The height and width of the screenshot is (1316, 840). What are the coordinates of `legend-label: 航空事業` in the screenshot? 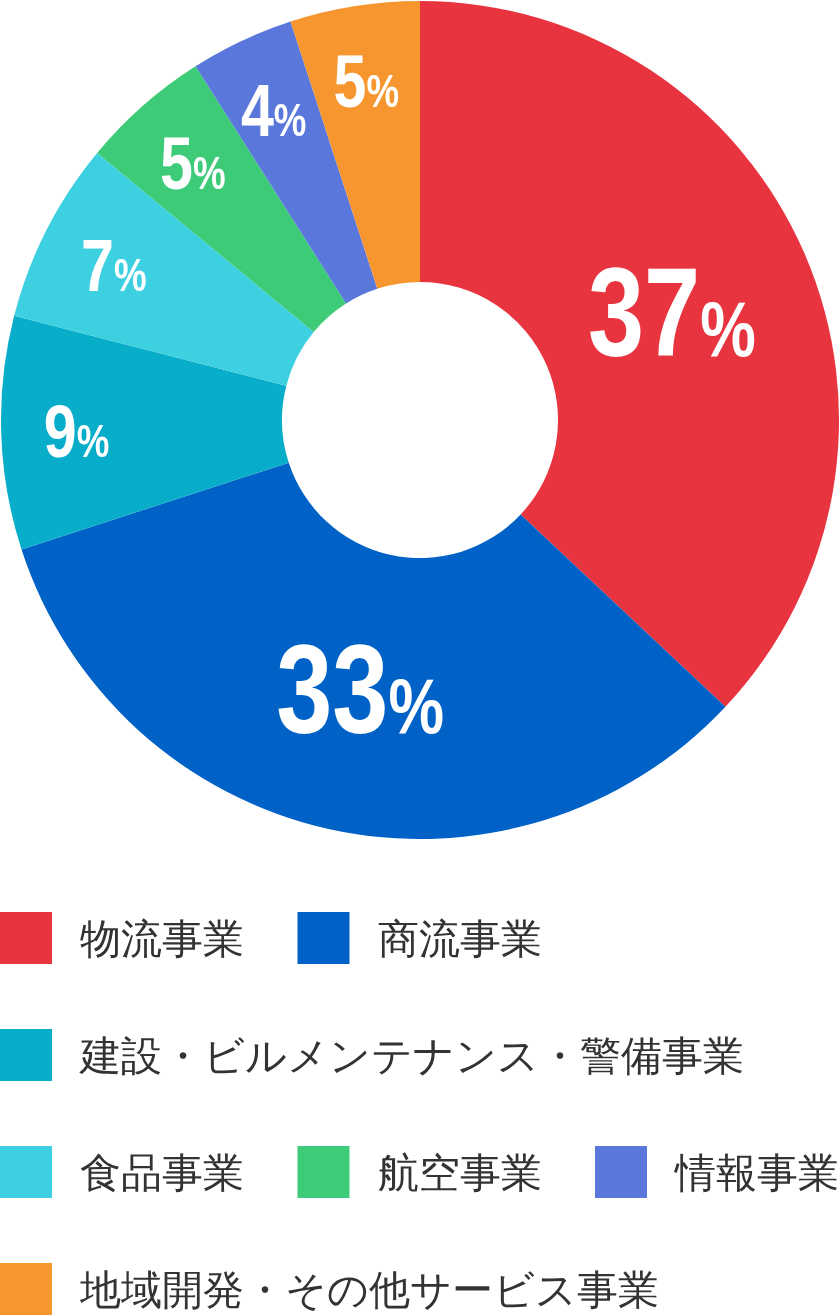 It's located at (459, 1172).